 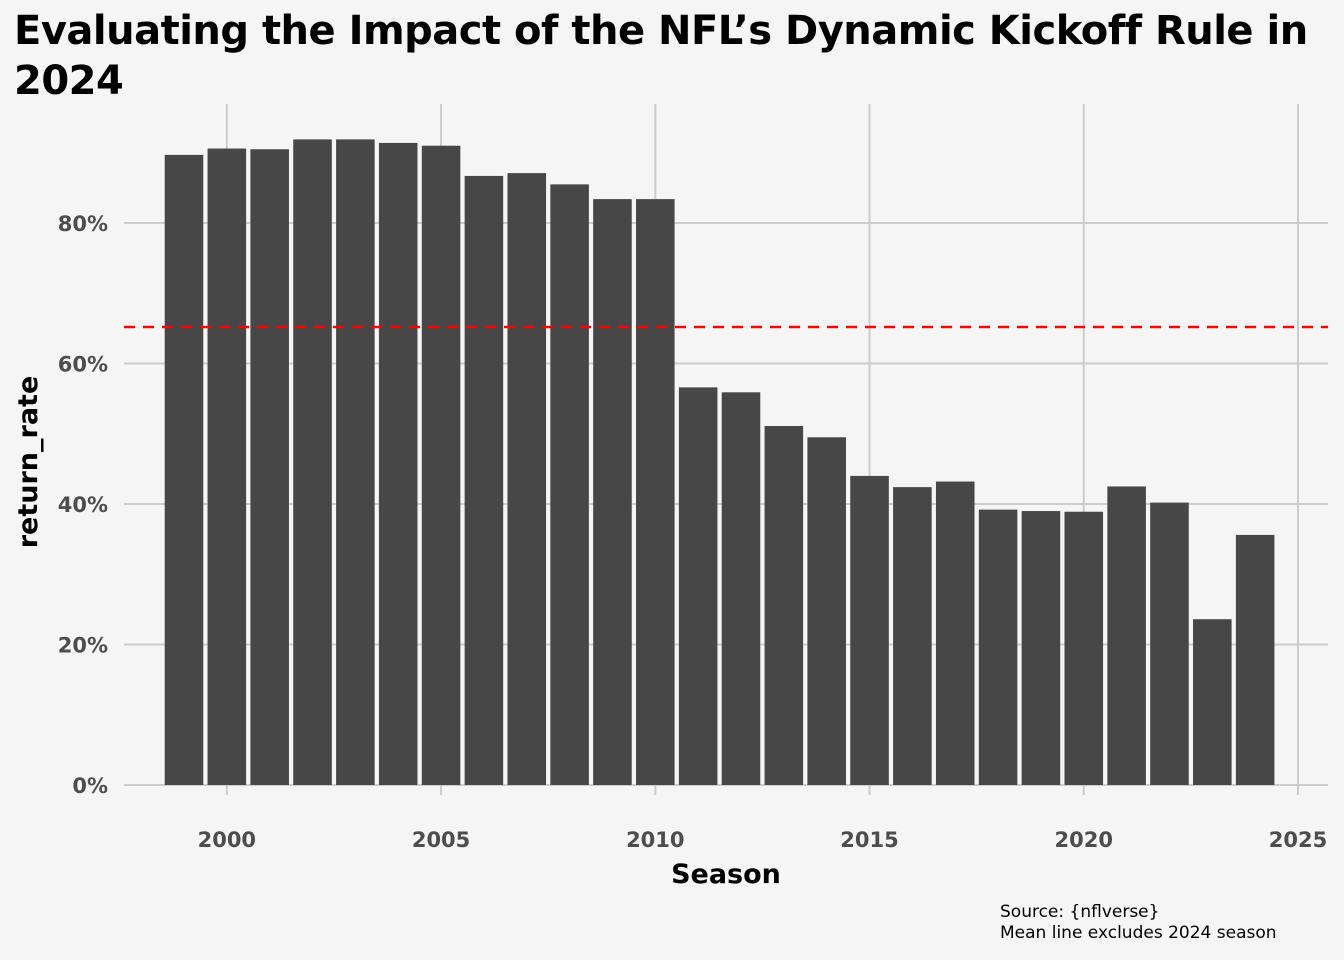 What do you see at coordinates (227, 466) in the screenshot?
I see `bar-2000` at bounding box center [227, 466].